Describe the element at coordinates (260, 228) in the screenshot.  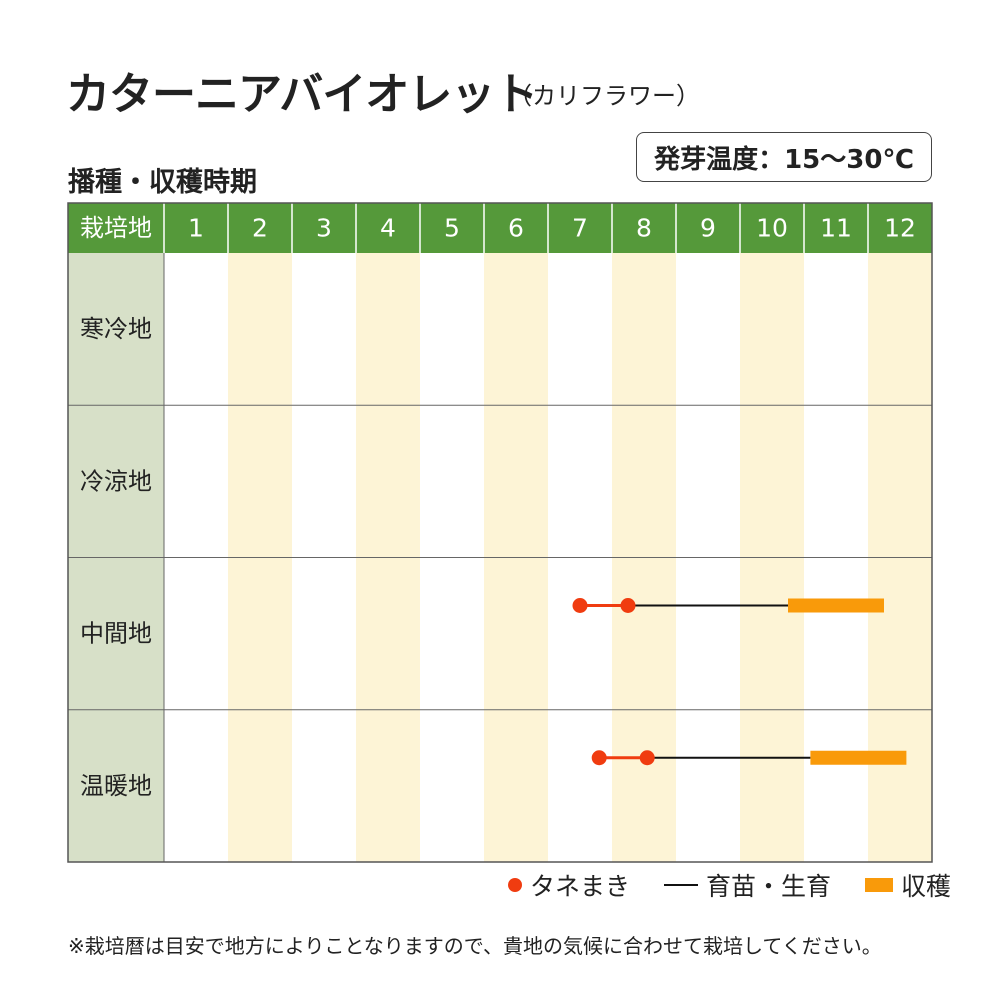
I see `month-tick-label: 2` at that location.